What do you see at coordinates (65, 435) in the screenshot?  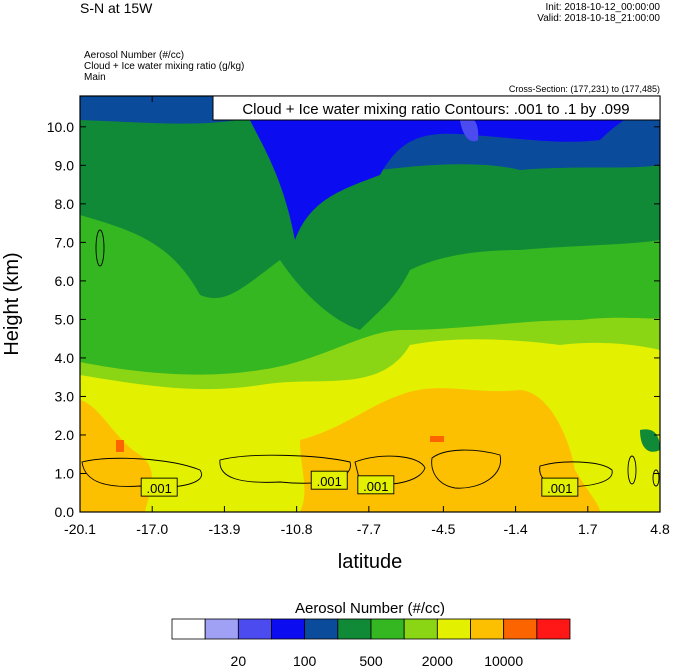 I see `y-tick-label: 2.0` at bounding box center [65, 435].